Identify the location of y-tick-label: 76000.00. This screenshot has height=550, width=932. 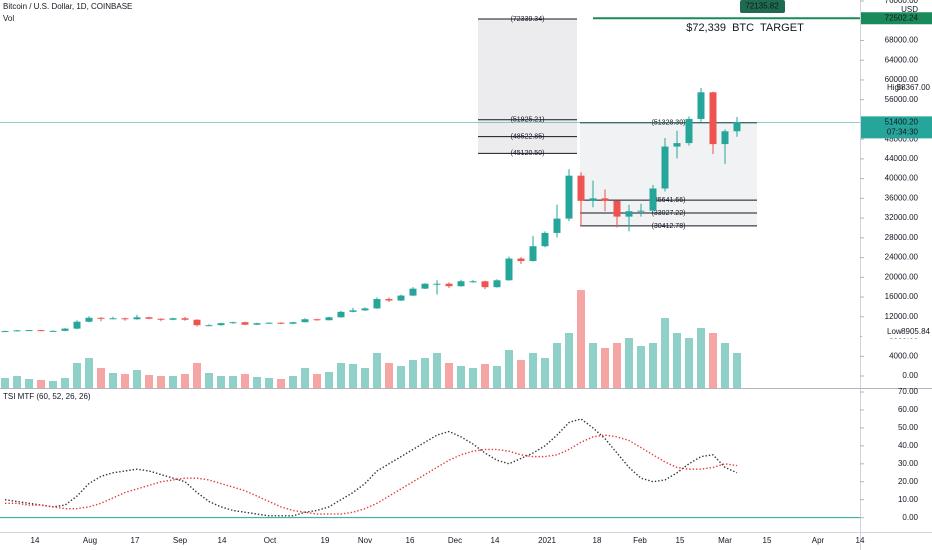
(902, 2).